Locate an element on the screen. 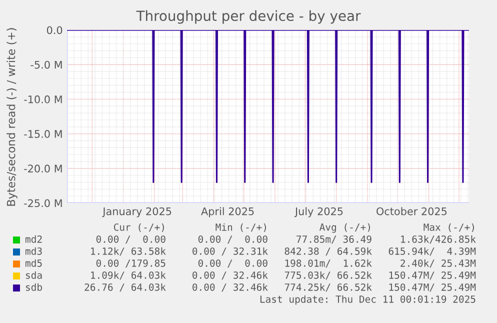 This screenshot has width=497, height=323. legend-label: md3 is located at coordinates (34, 251).